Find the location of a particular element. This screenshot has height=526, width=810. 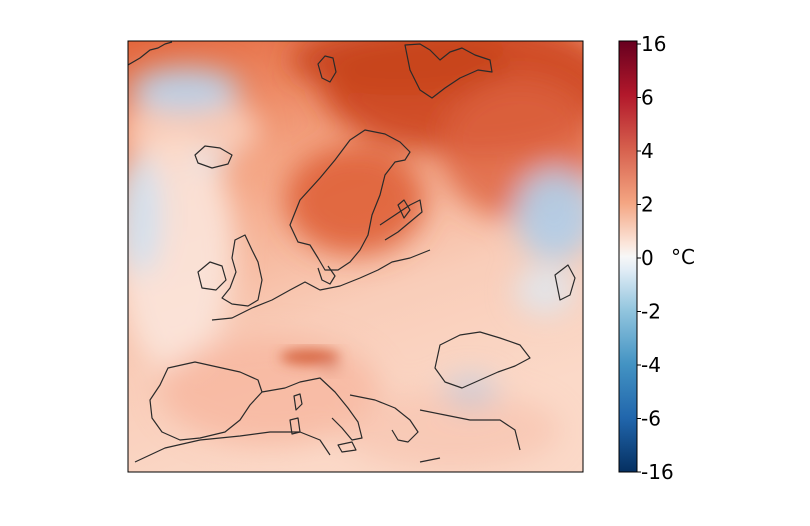

colorbar-ticks: 16 6 4 2 0 -2 -4 -6 -16 is located at coordinates (655, 258).